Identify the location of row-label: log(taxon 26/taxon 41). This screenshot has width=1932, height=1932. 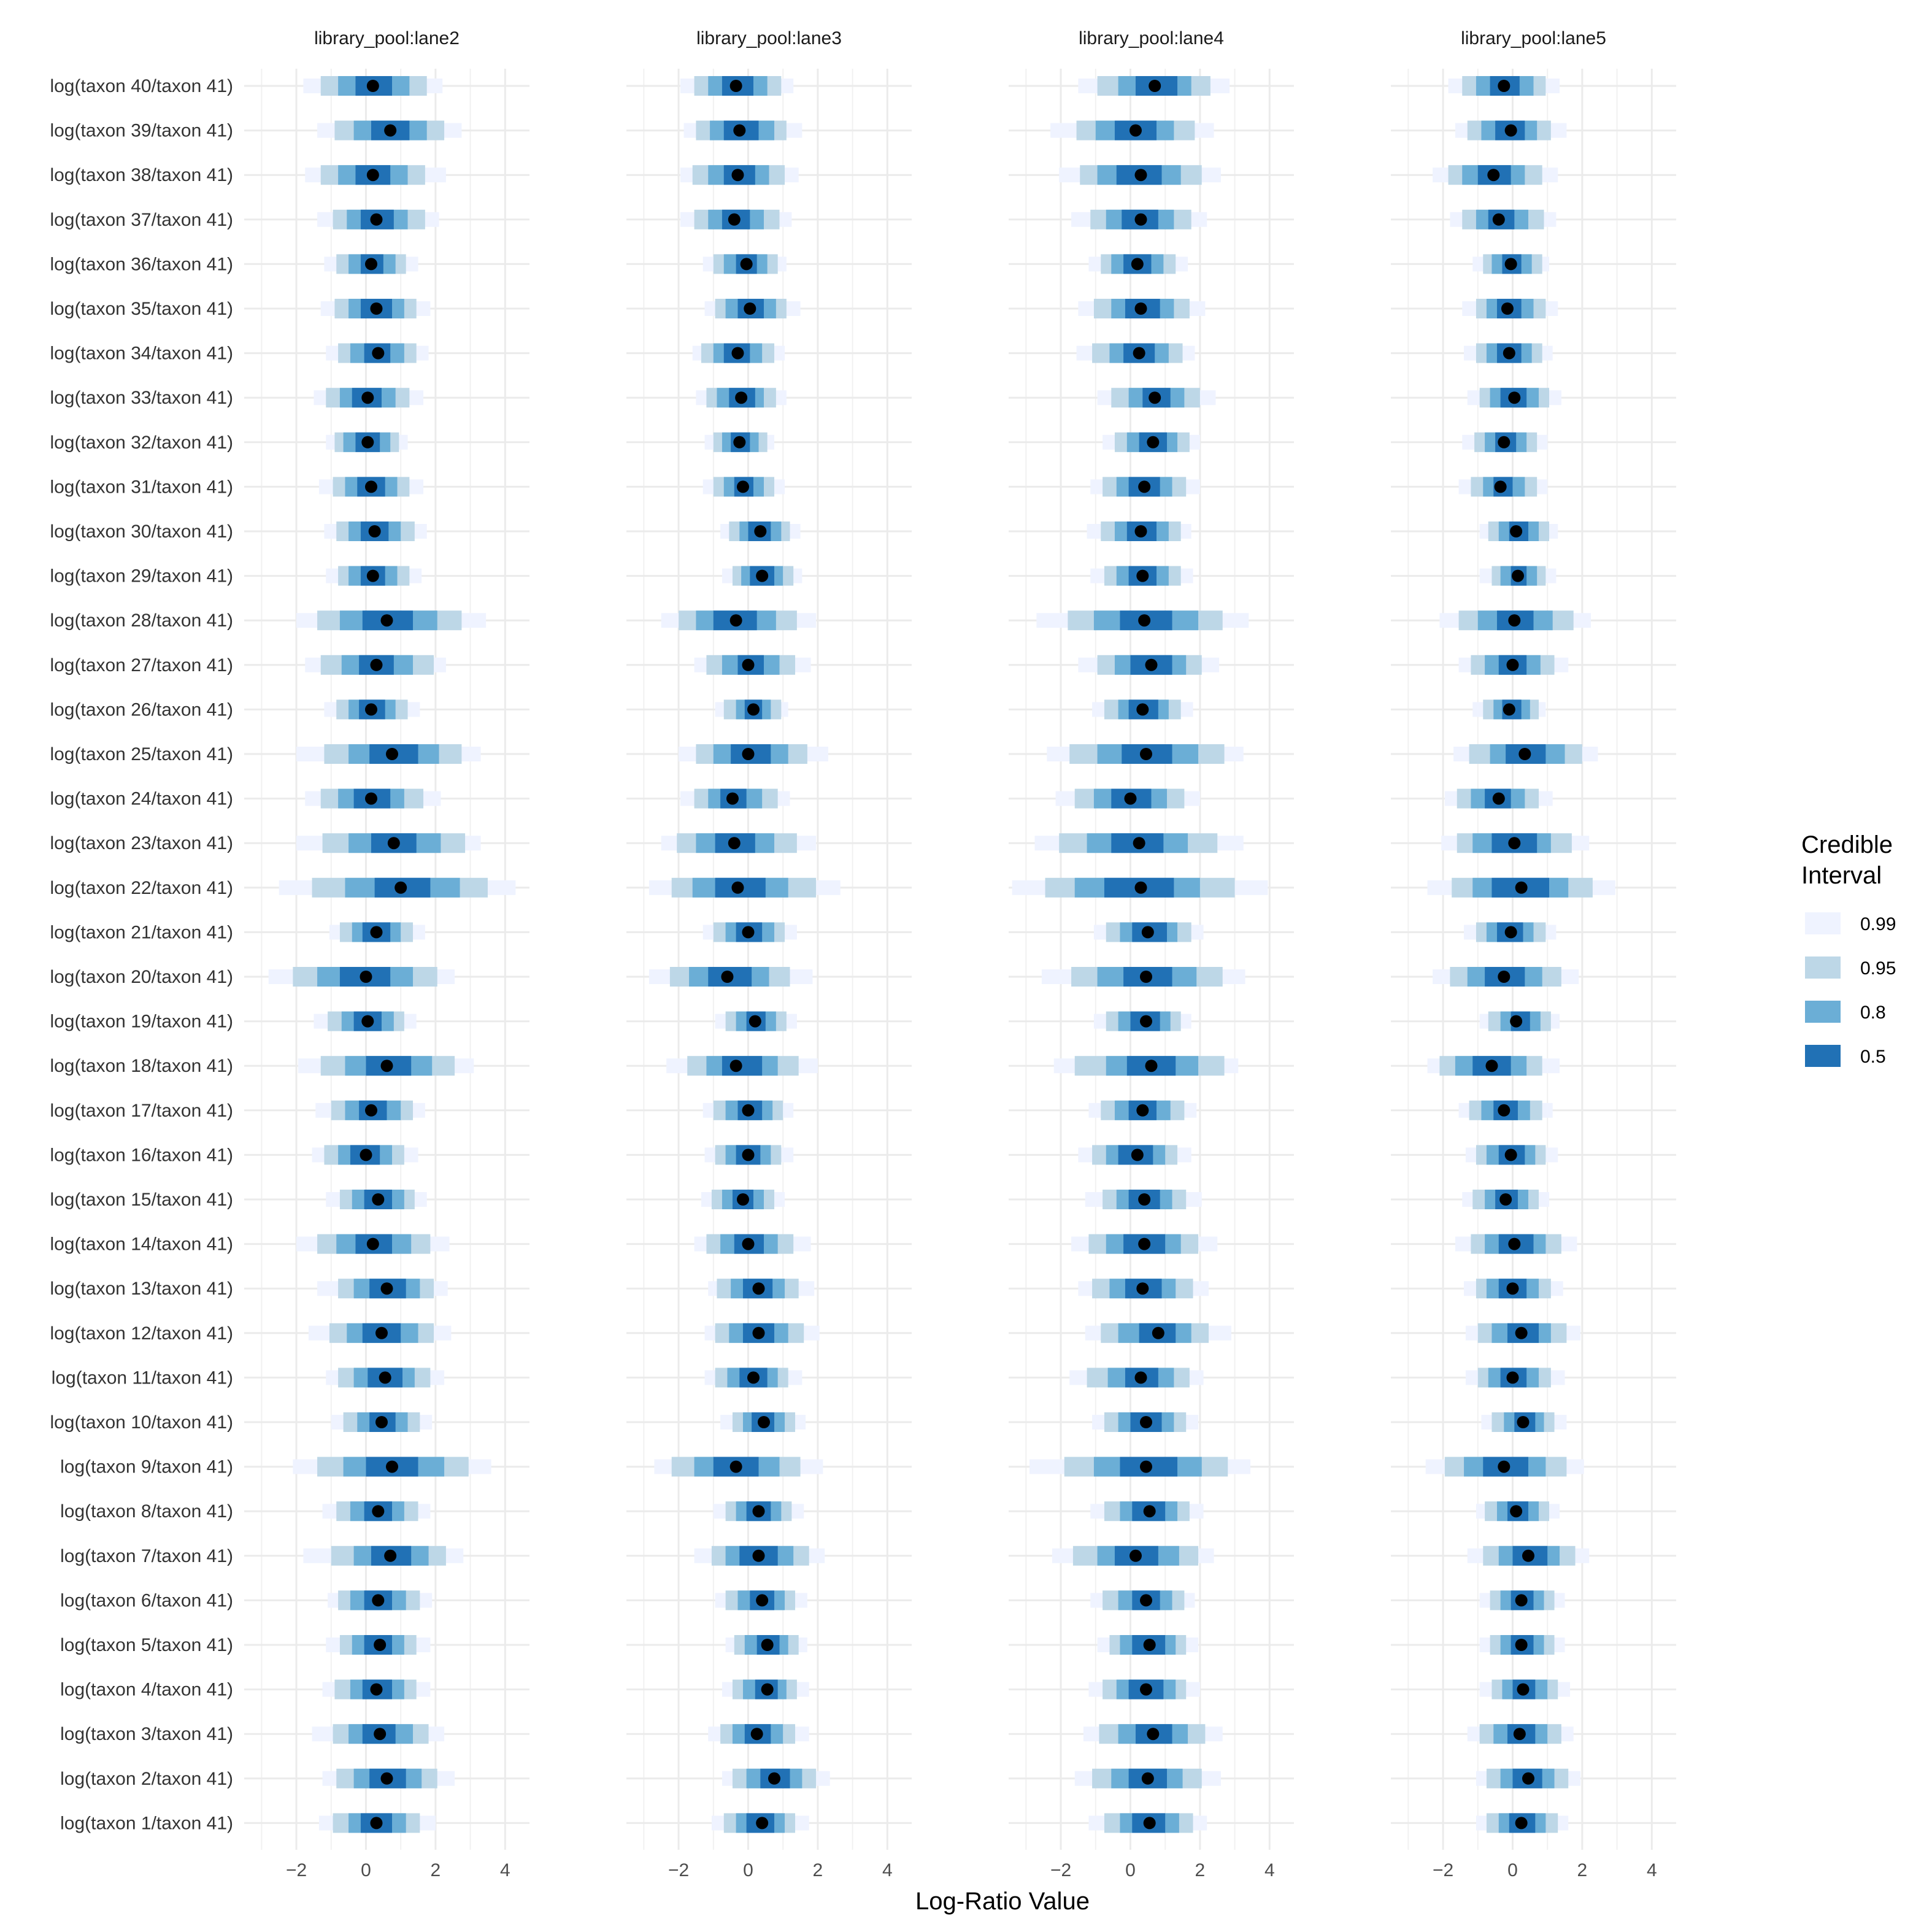
(141, 709).